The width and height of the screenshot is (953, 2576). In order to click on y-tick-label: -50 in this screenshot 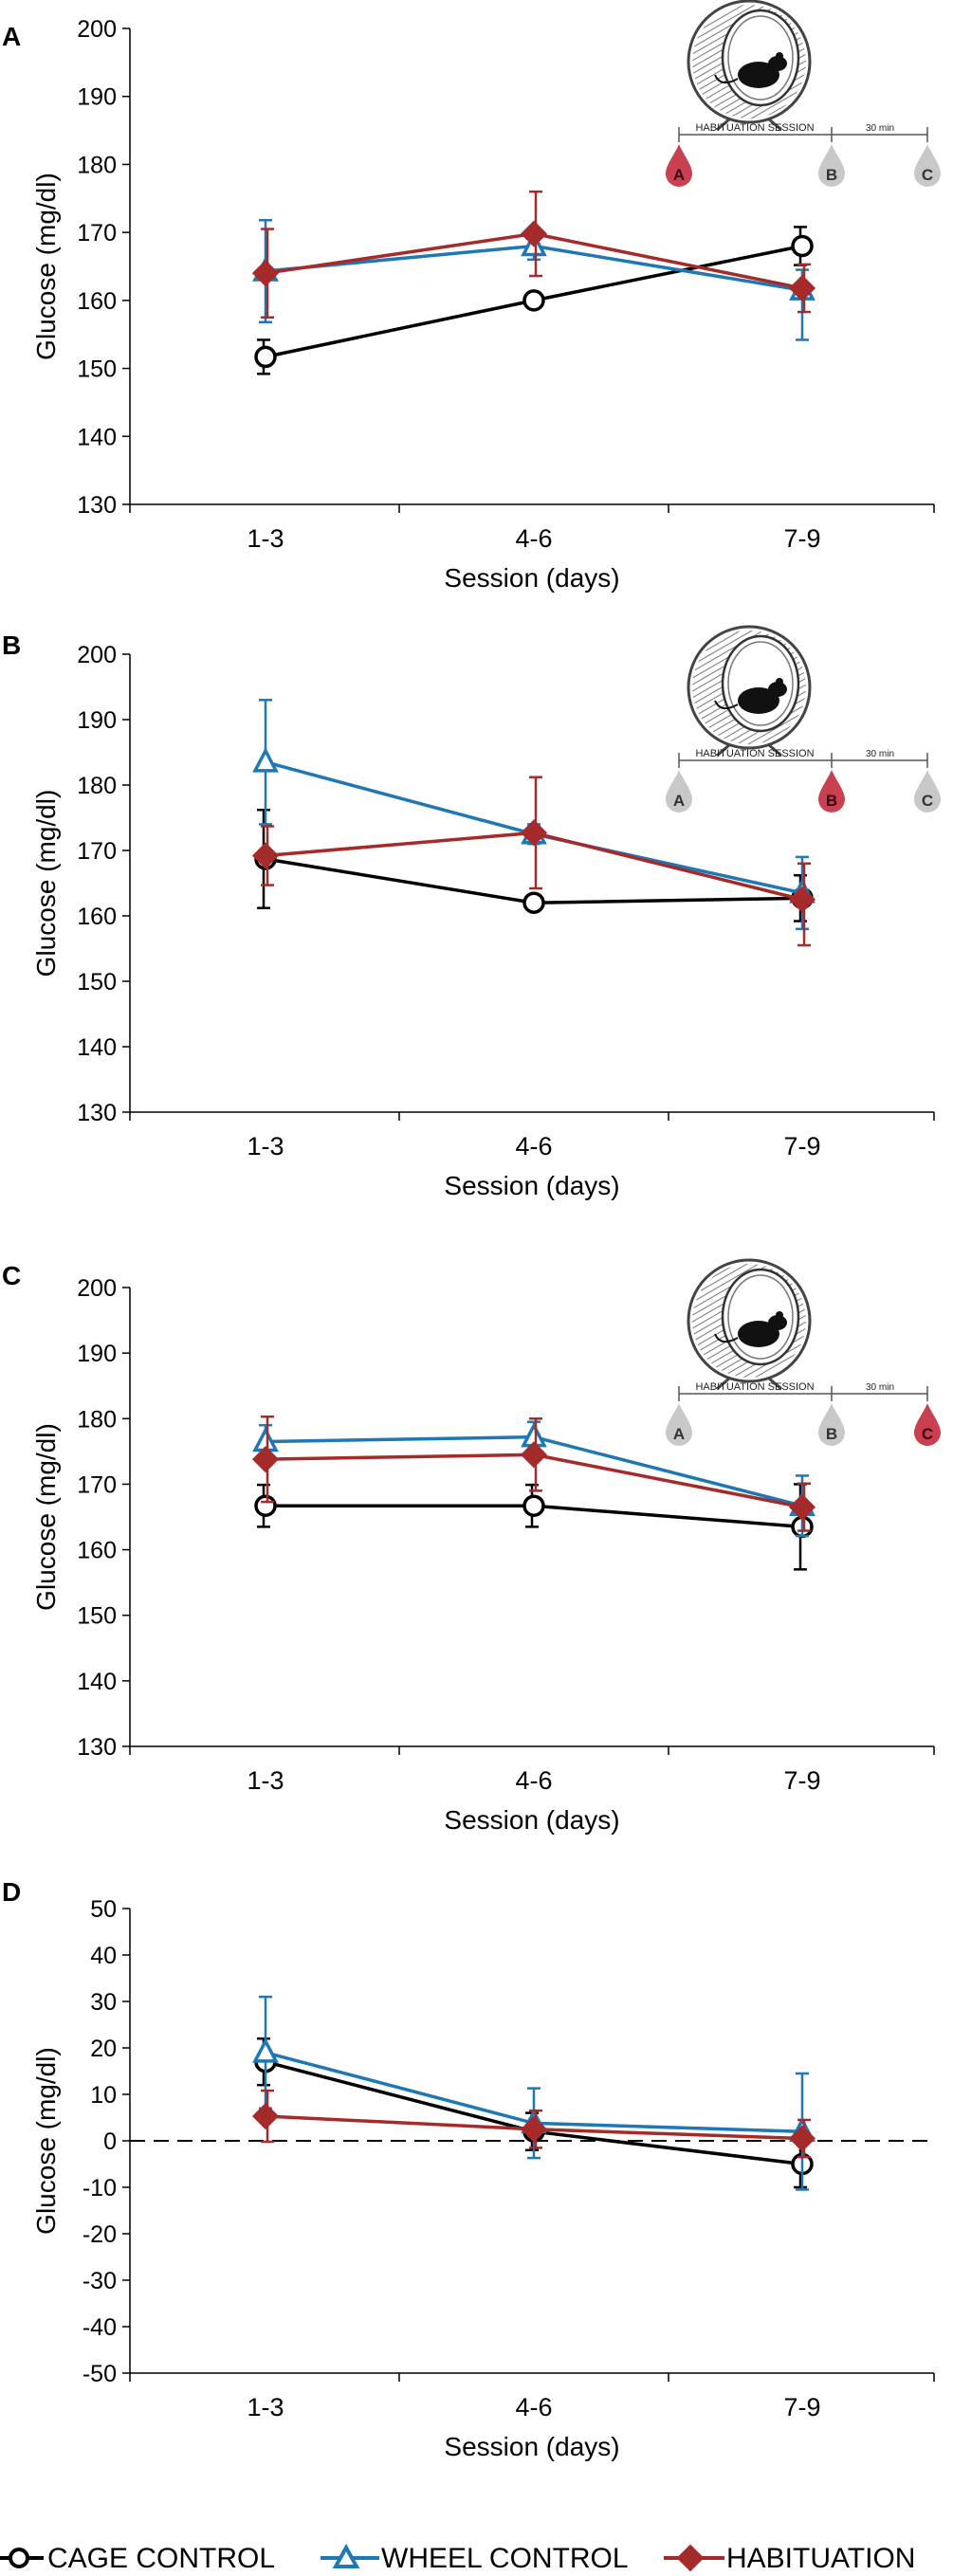, I will do `click(99, 2374)`.